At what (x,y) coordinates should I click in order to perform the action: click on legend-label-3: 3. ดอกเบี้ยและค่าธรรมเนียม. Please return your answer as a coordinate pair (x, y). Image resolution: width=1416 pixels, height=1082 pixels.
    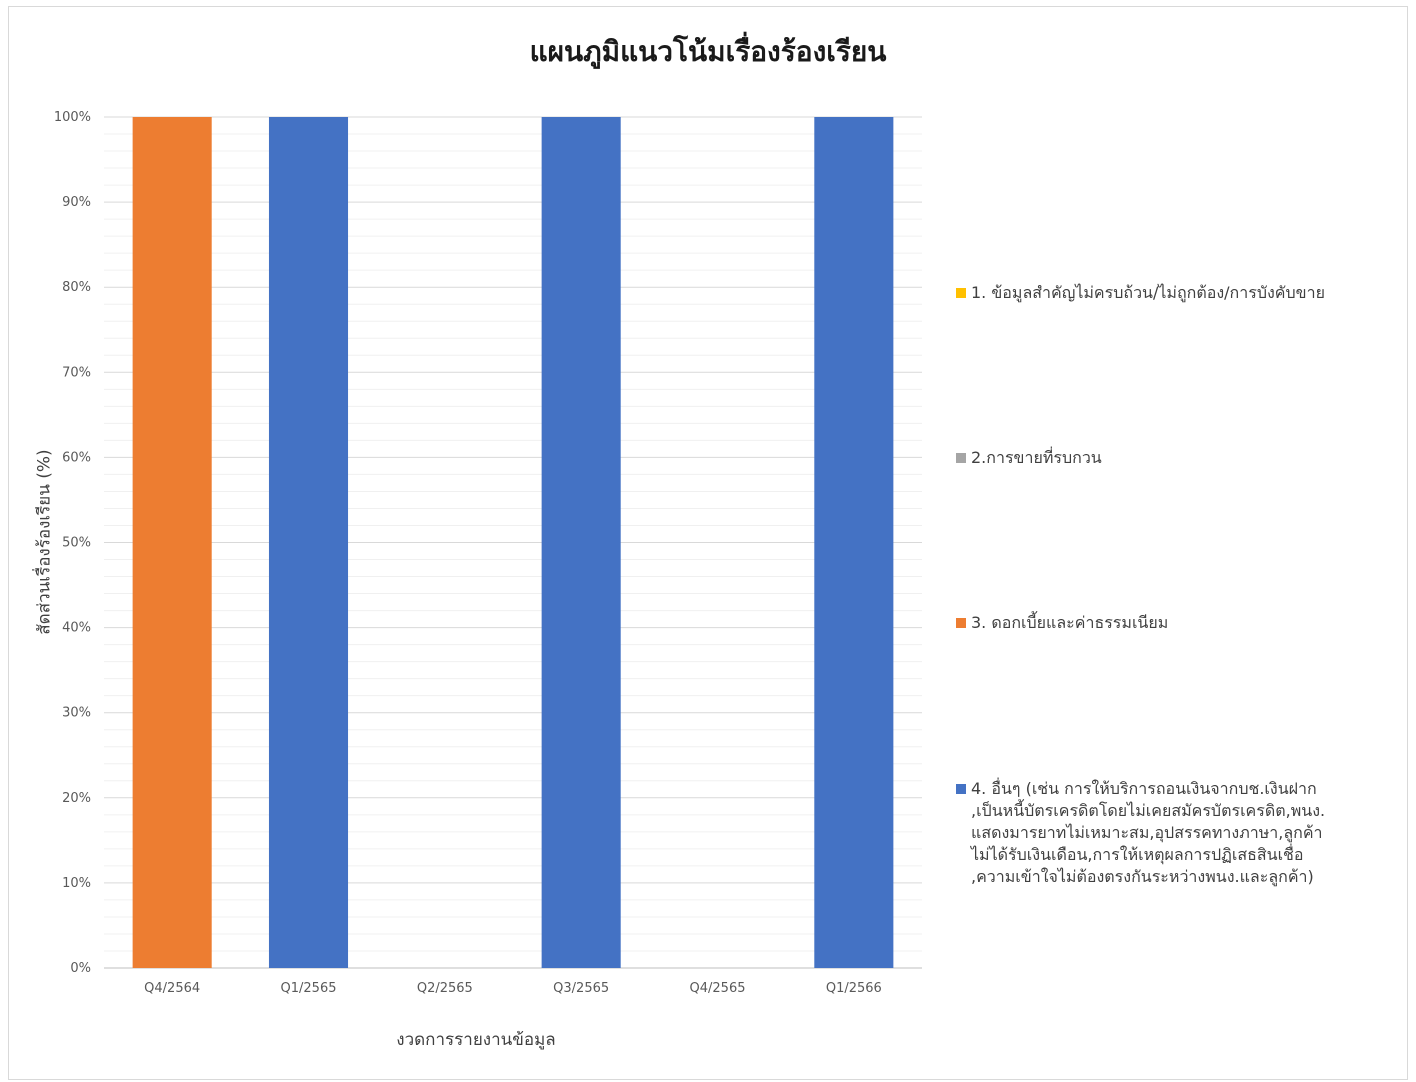
    Looking at the image, I should click on (1070, 622).